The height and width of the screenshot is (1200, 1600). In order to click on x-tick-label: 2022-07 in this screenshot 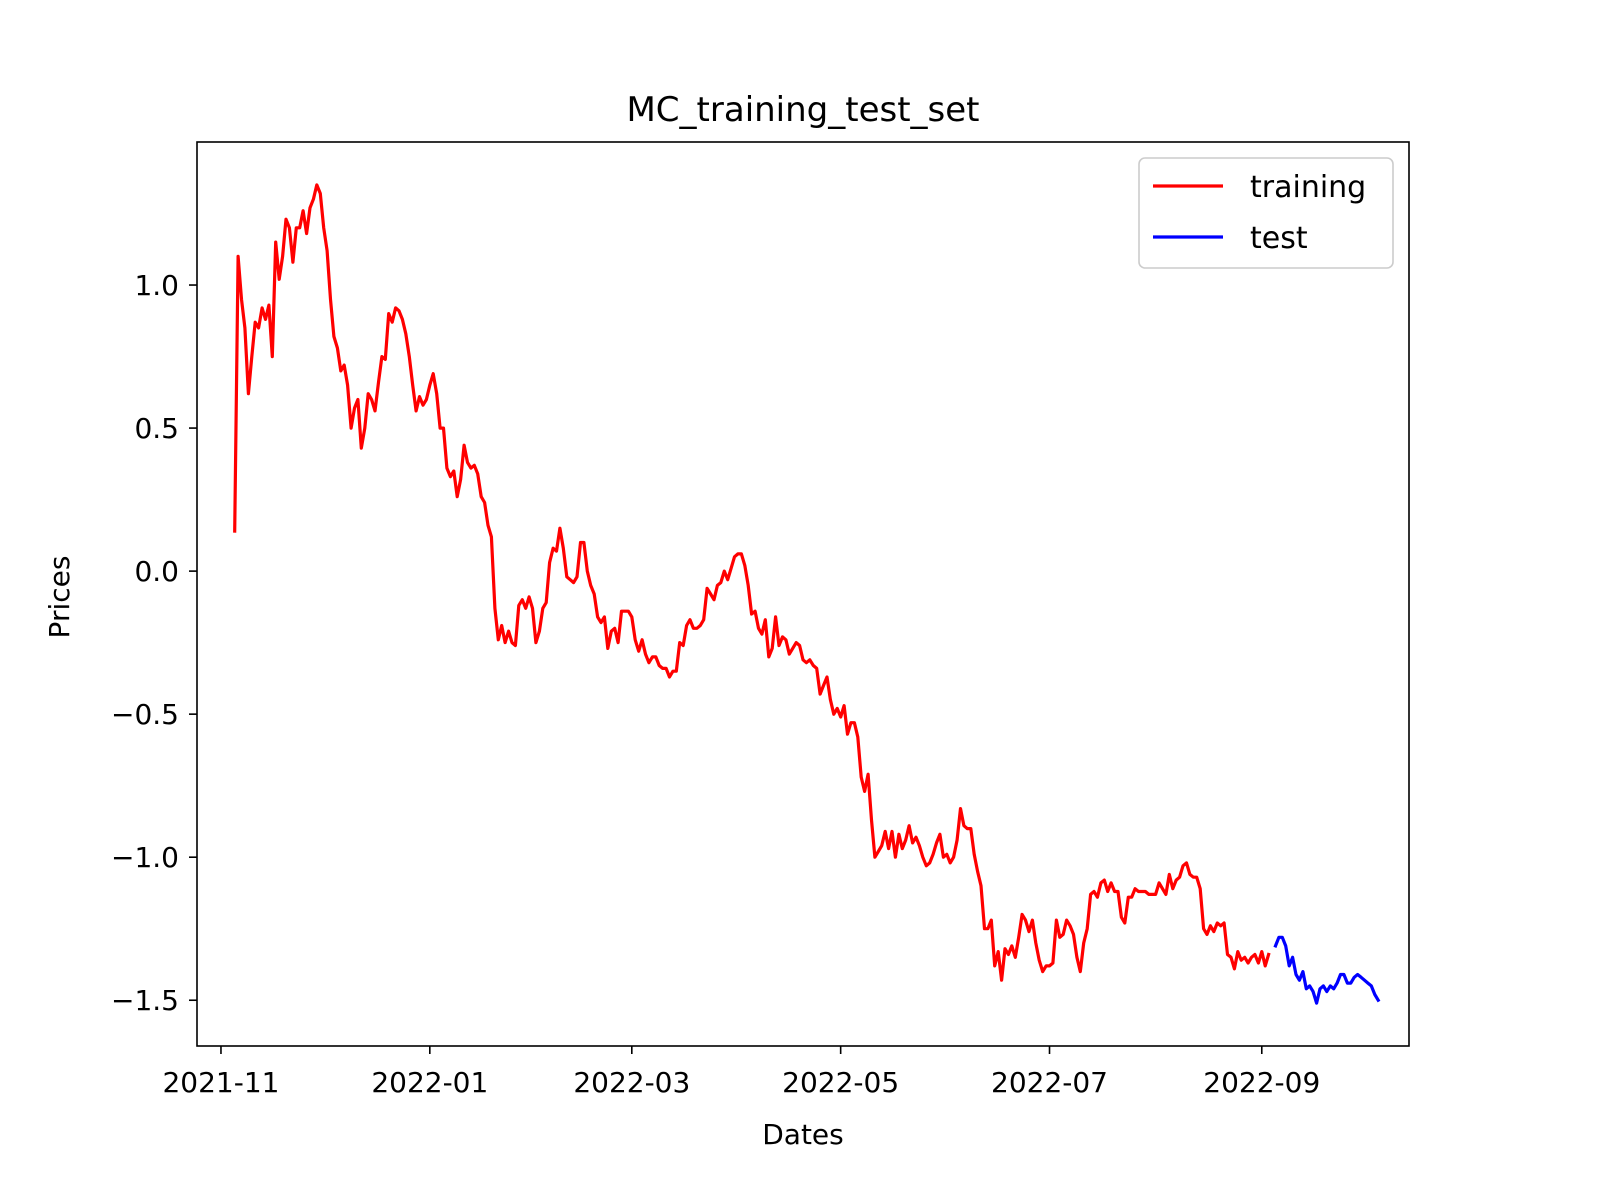, I will do `click(1049, 1082)`.